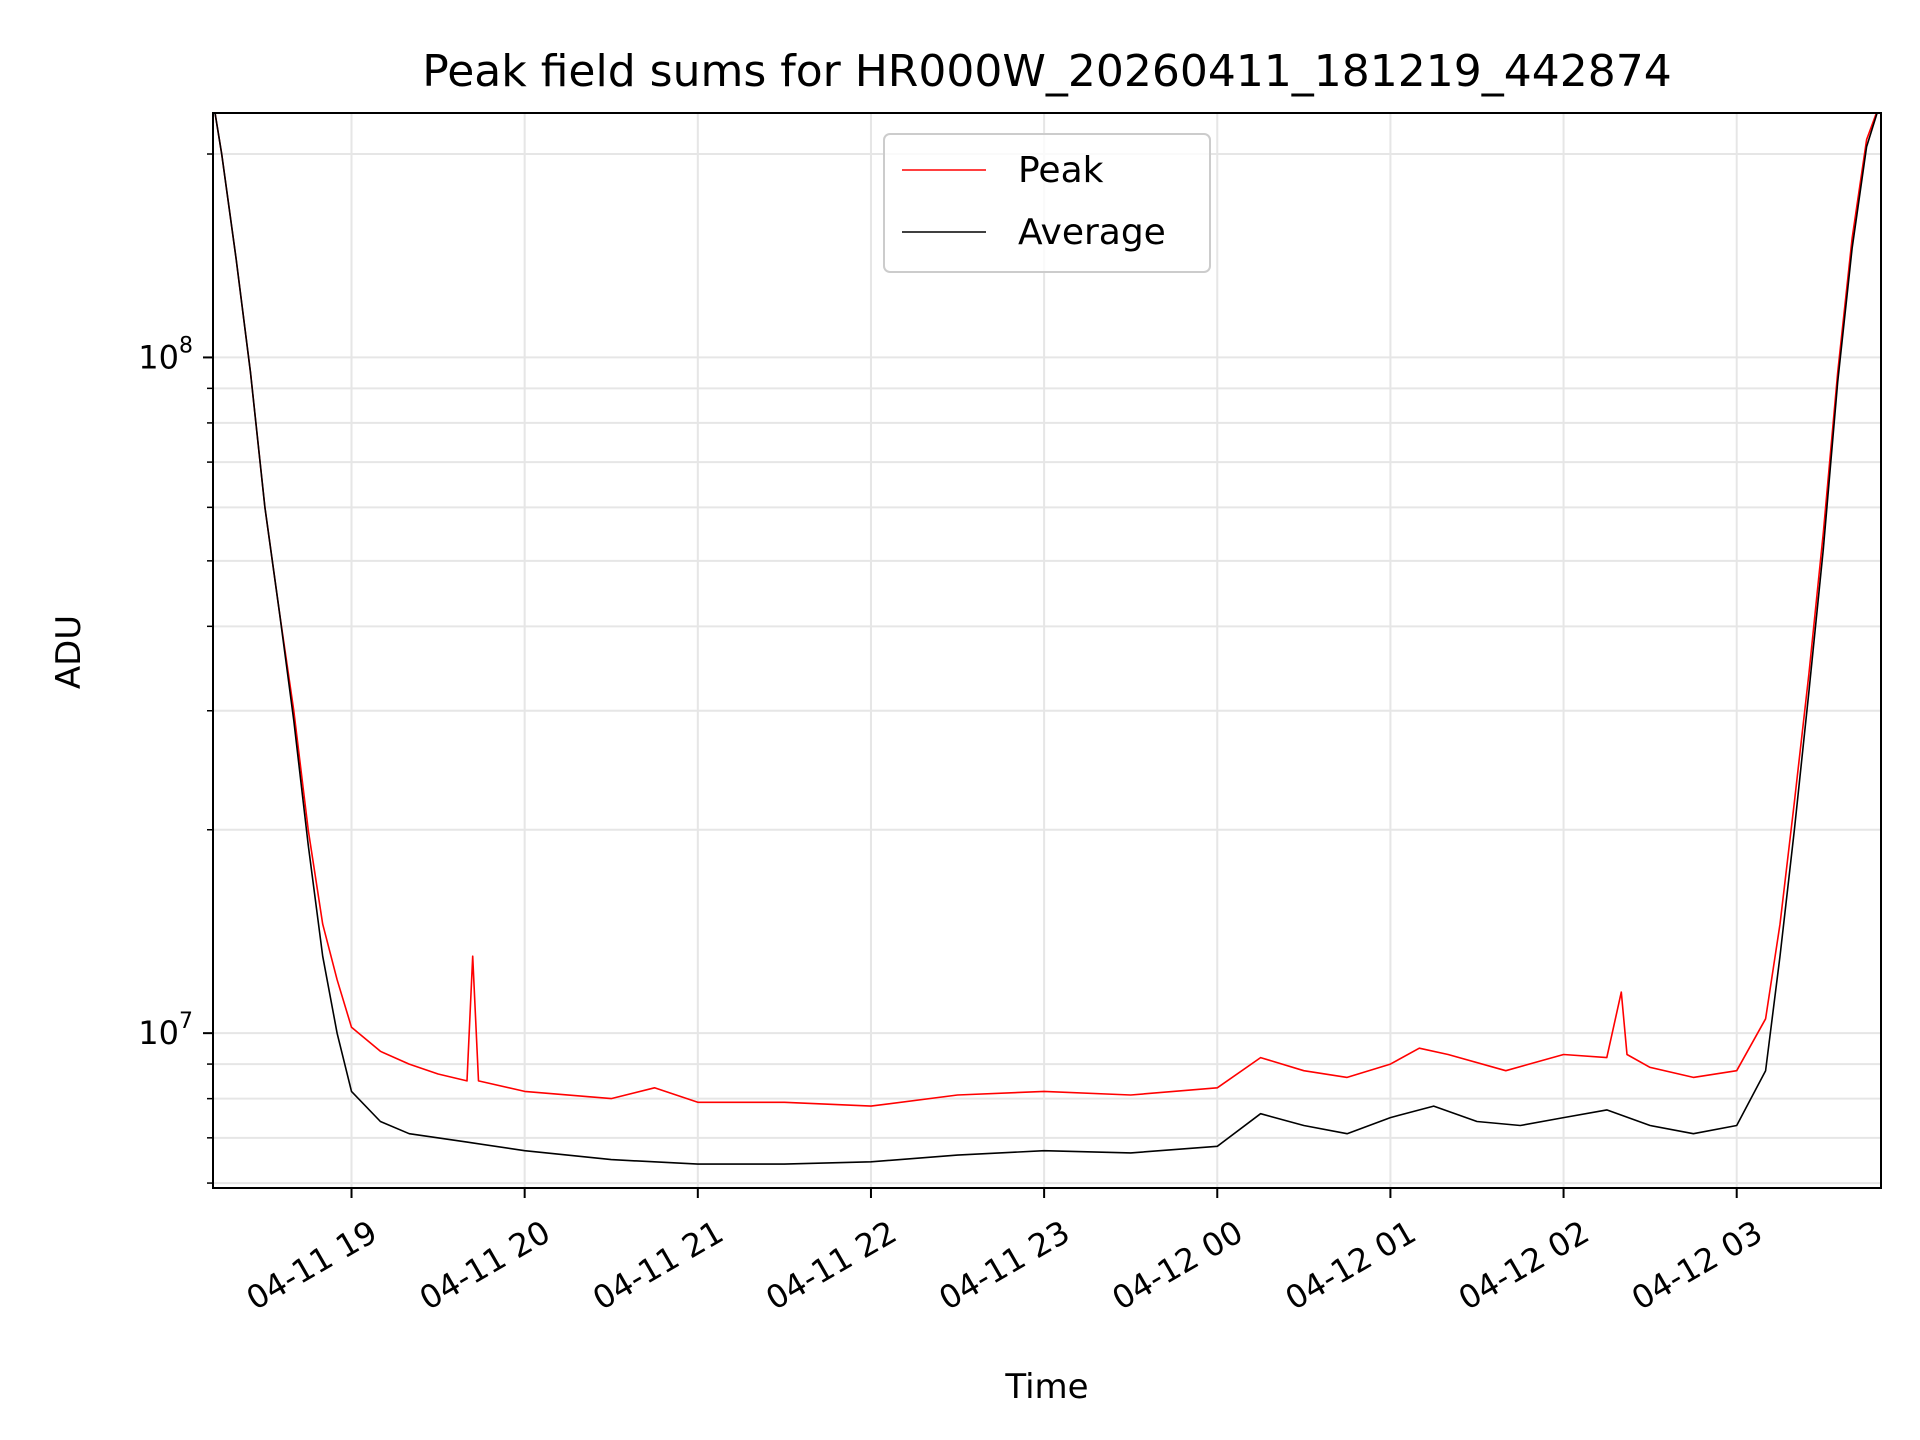 The width and height of the screenshot is (1920, 1440). What do you see at coordinates (1178, 1265) in the screenshot?
I see `x-tick-label: 04-12 00` at bounding box center [1178, 1265].